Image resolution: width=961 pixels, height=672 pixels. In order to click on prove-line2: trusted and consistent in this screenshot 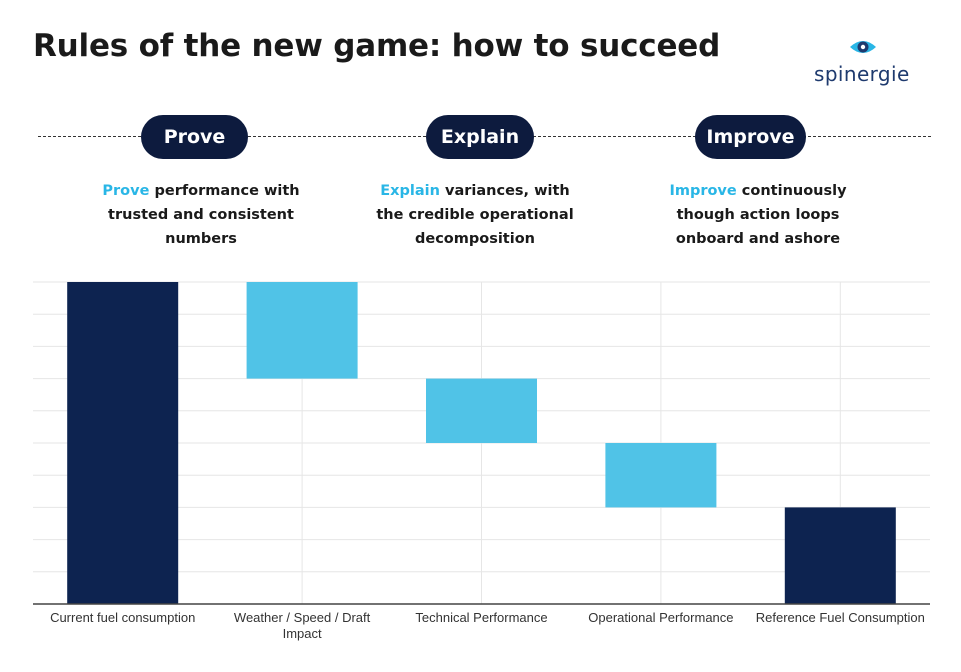, I will do `click(201, 215)`.